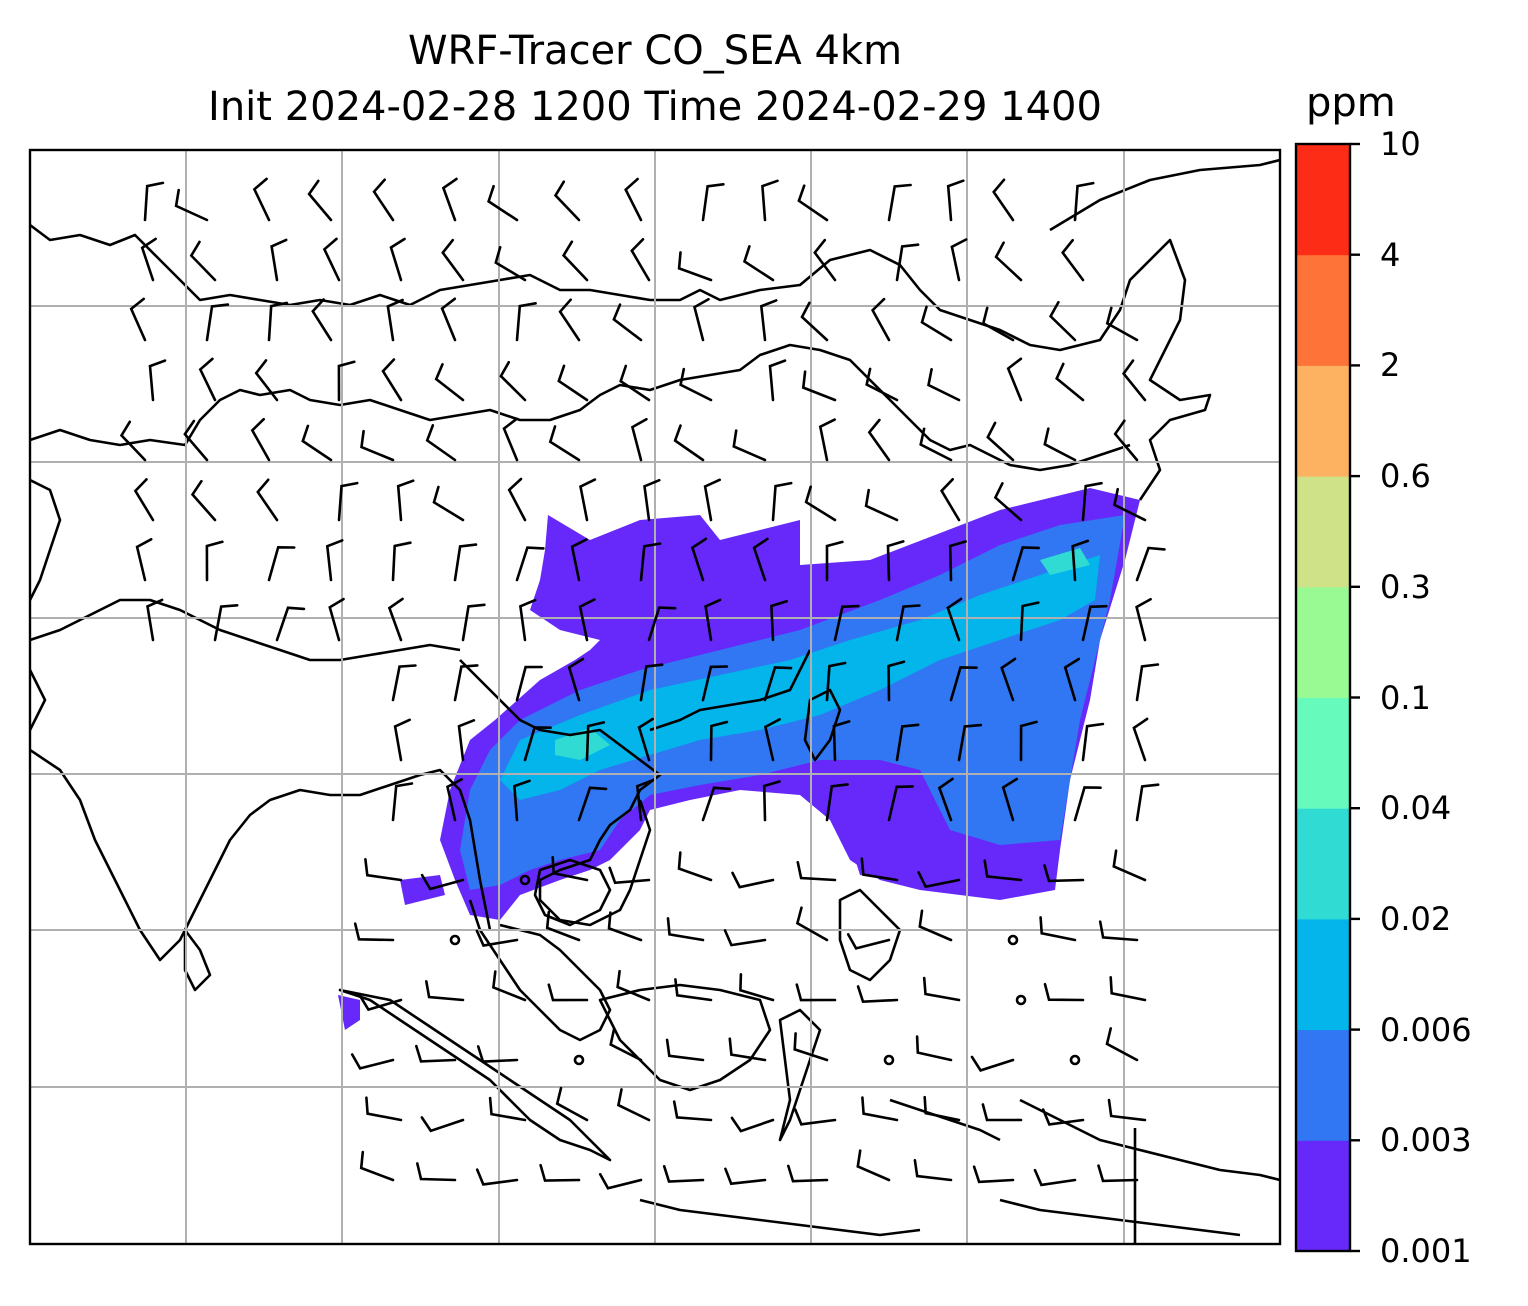  I want to click on colorbar-tick-label: 10, so click(1400, 144).